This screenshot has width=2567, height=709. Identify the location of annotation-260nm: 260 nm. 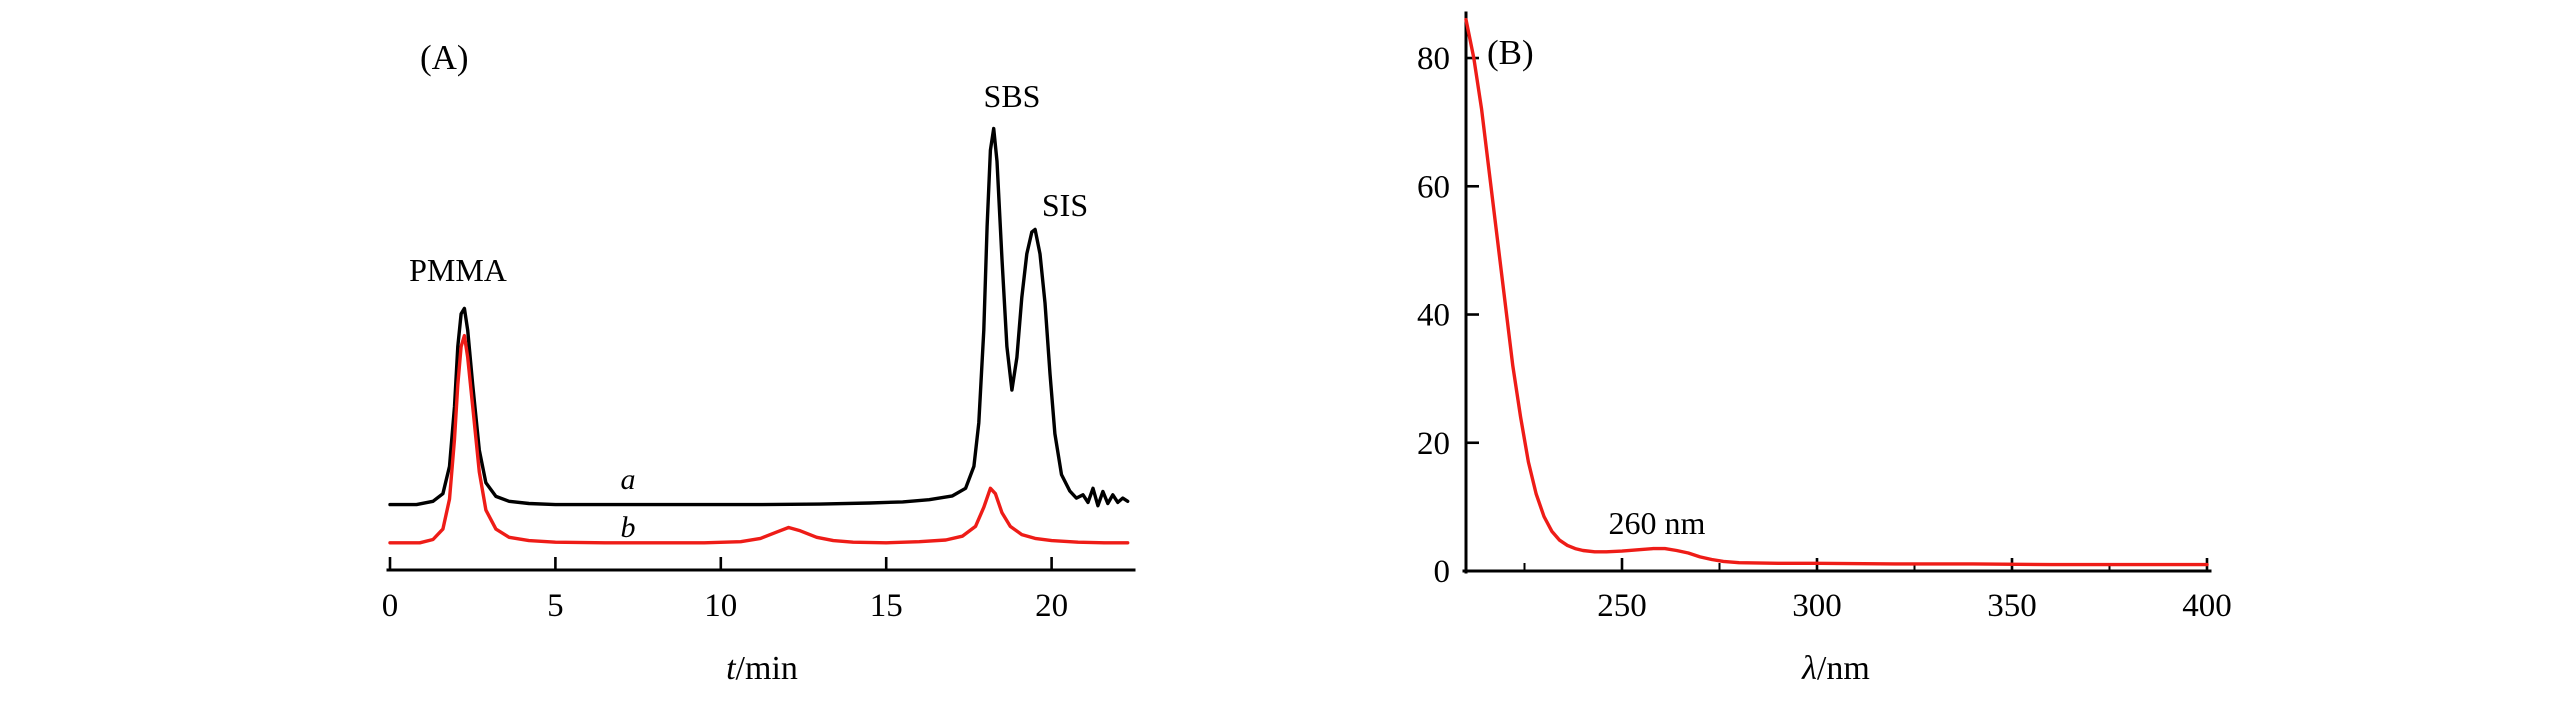
(1657, 523).